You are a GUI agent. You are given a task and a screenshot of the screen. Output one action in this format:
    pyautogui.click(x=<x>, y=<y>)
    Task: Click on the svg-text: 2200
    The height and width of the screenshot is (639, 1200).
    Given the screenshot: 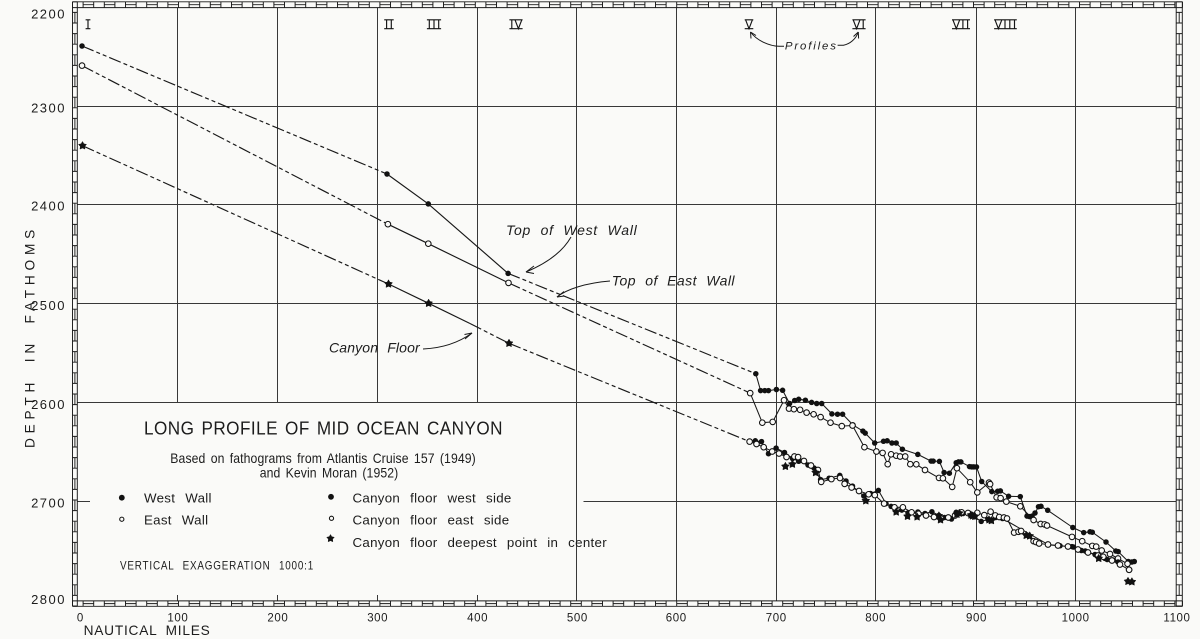 What is the action you would take?
    pyautogui.click(x=48, y=14)
    